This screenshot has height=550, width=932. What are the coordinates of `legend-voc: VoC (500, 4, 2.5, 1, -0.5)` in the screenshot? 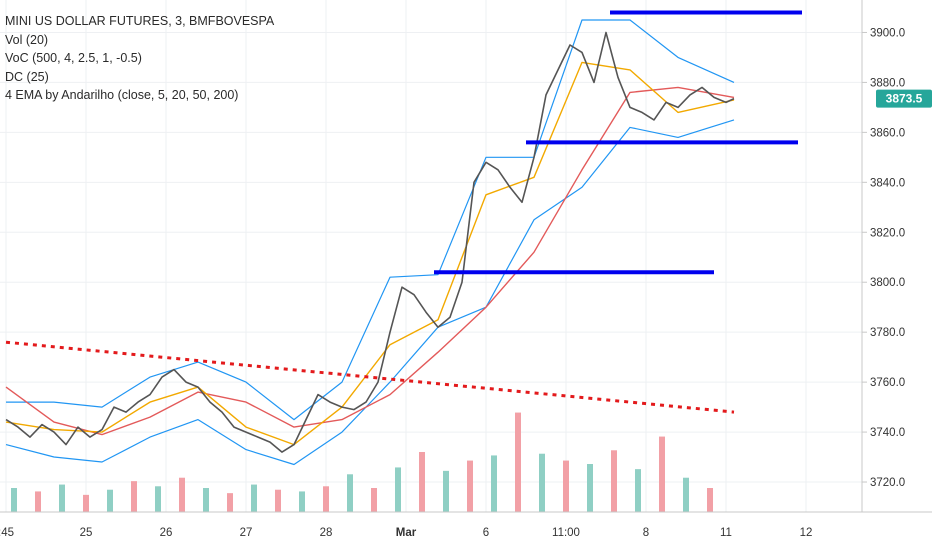 It's located at (73, 58).